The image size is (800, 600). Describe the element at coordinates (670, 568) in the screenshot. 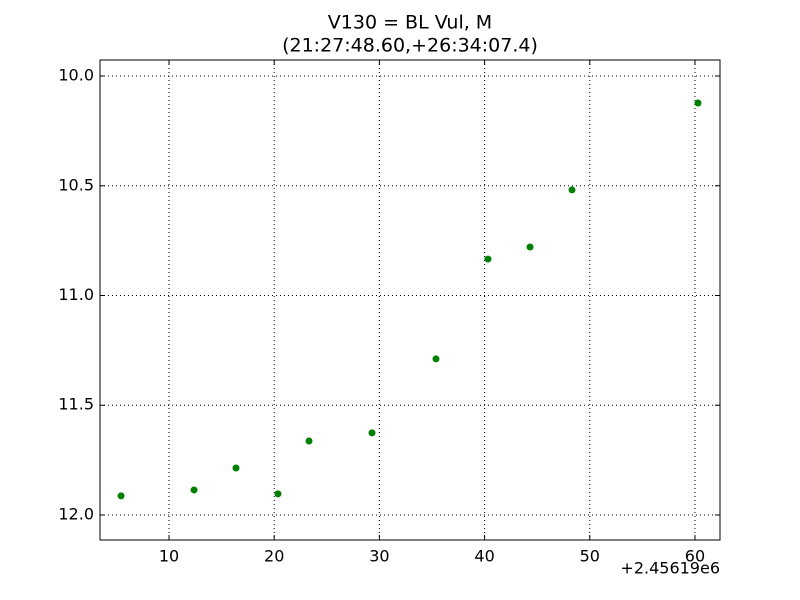

I see `x-offset-label: +2.45619e6` at that location.